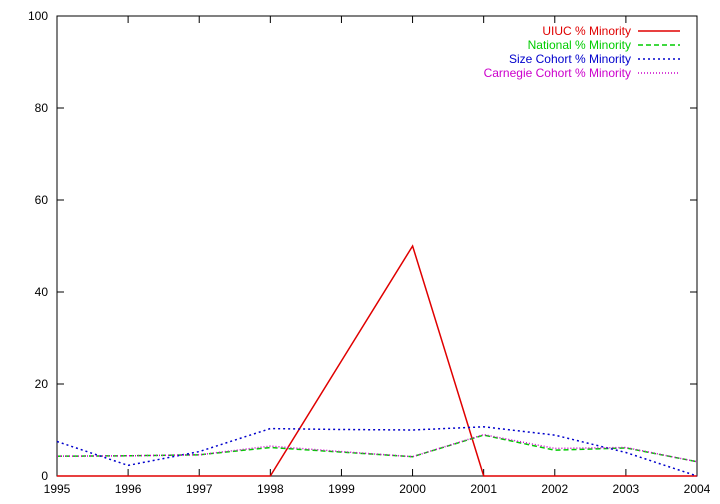 The width and height of the screenshot is (720, 504). I want to click on y-tick-label: 100, so click(38, 16).